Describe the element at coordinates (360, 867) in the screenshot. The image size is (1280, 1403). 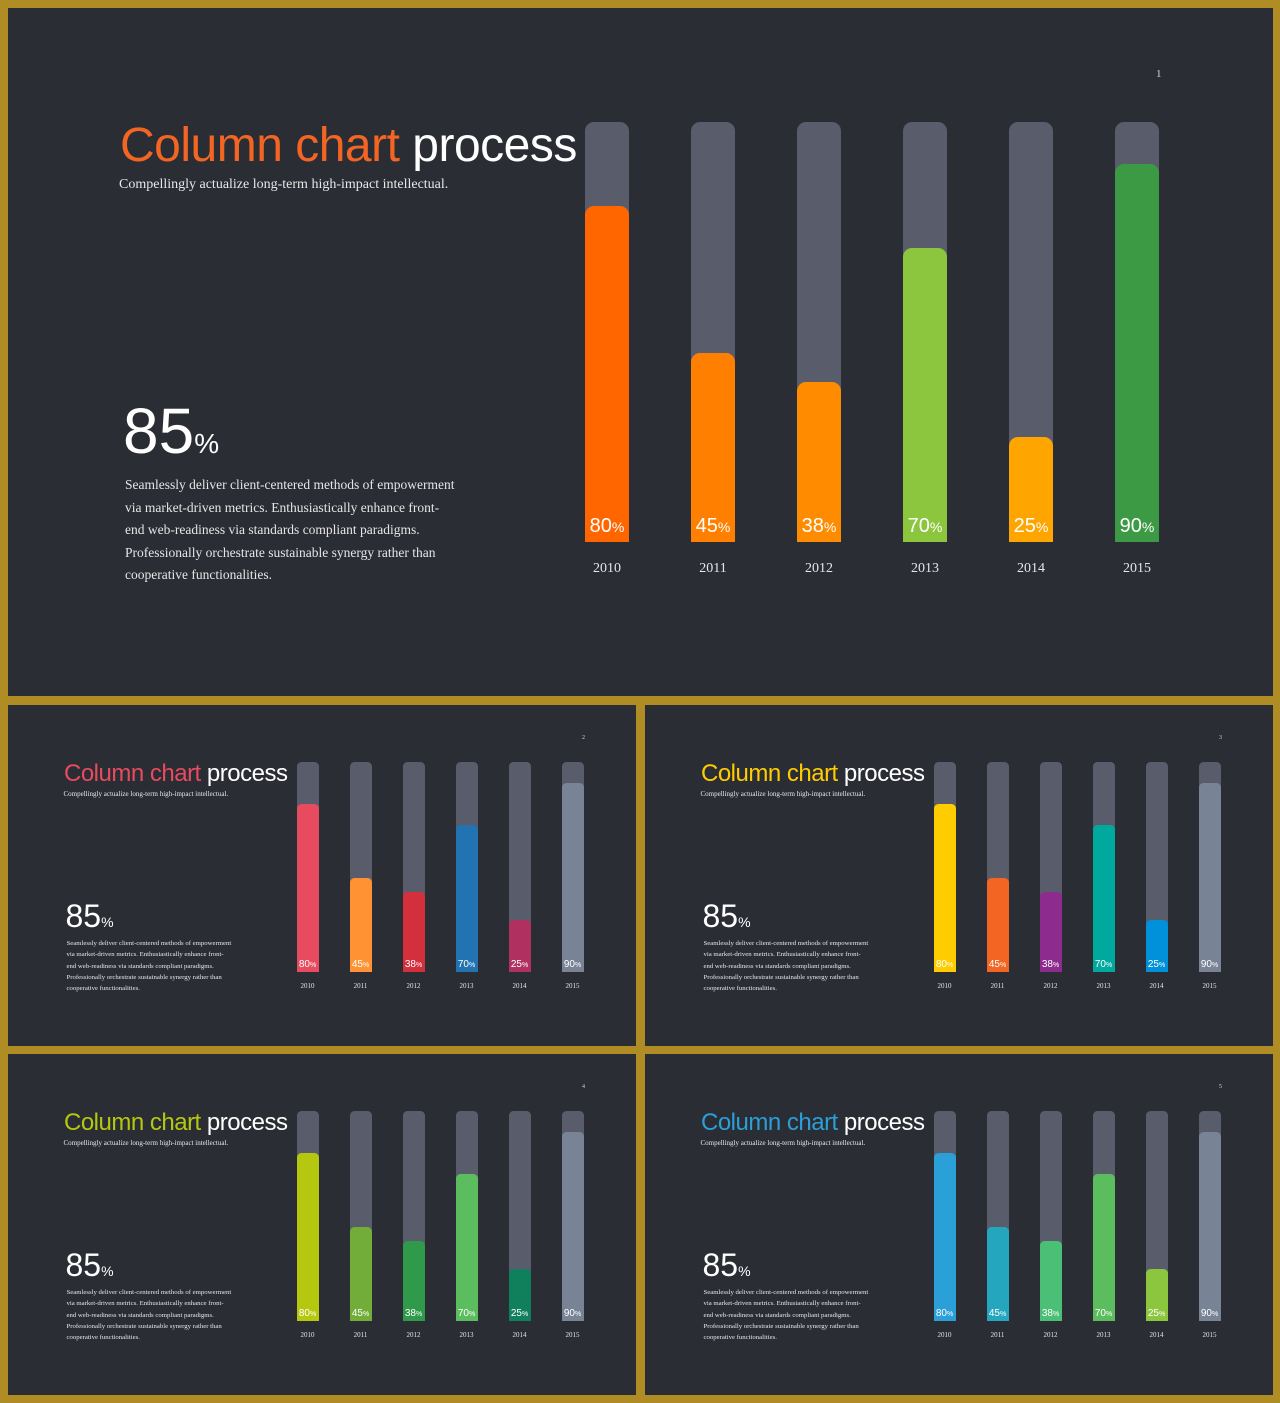
I see `bar-track-2011: 45%` at that location.